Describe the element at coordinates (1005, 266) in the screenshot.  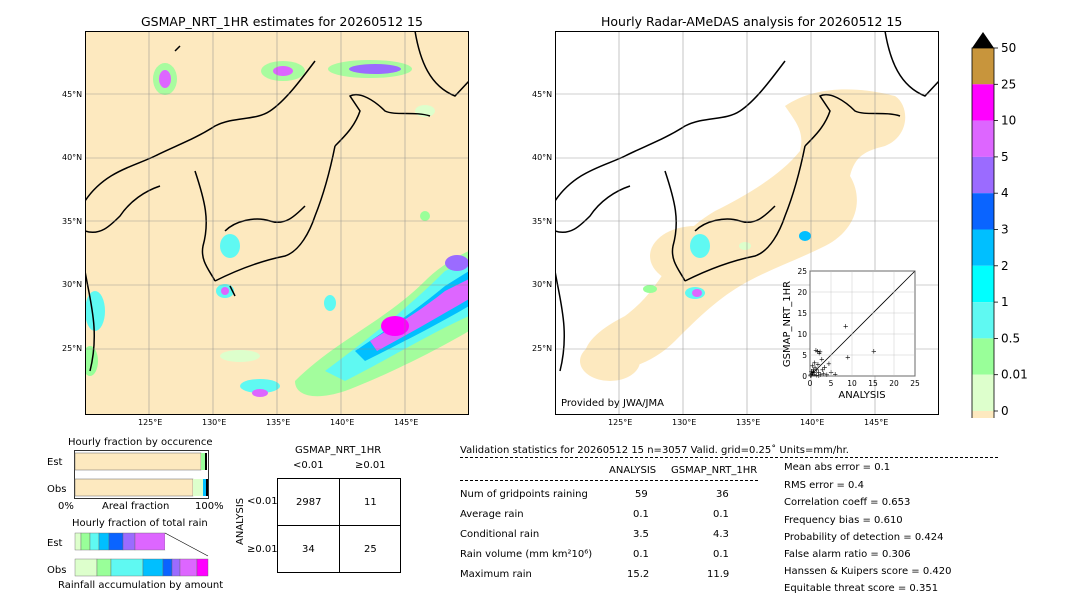
I see `colorbar-tick-label: 2` at that location.